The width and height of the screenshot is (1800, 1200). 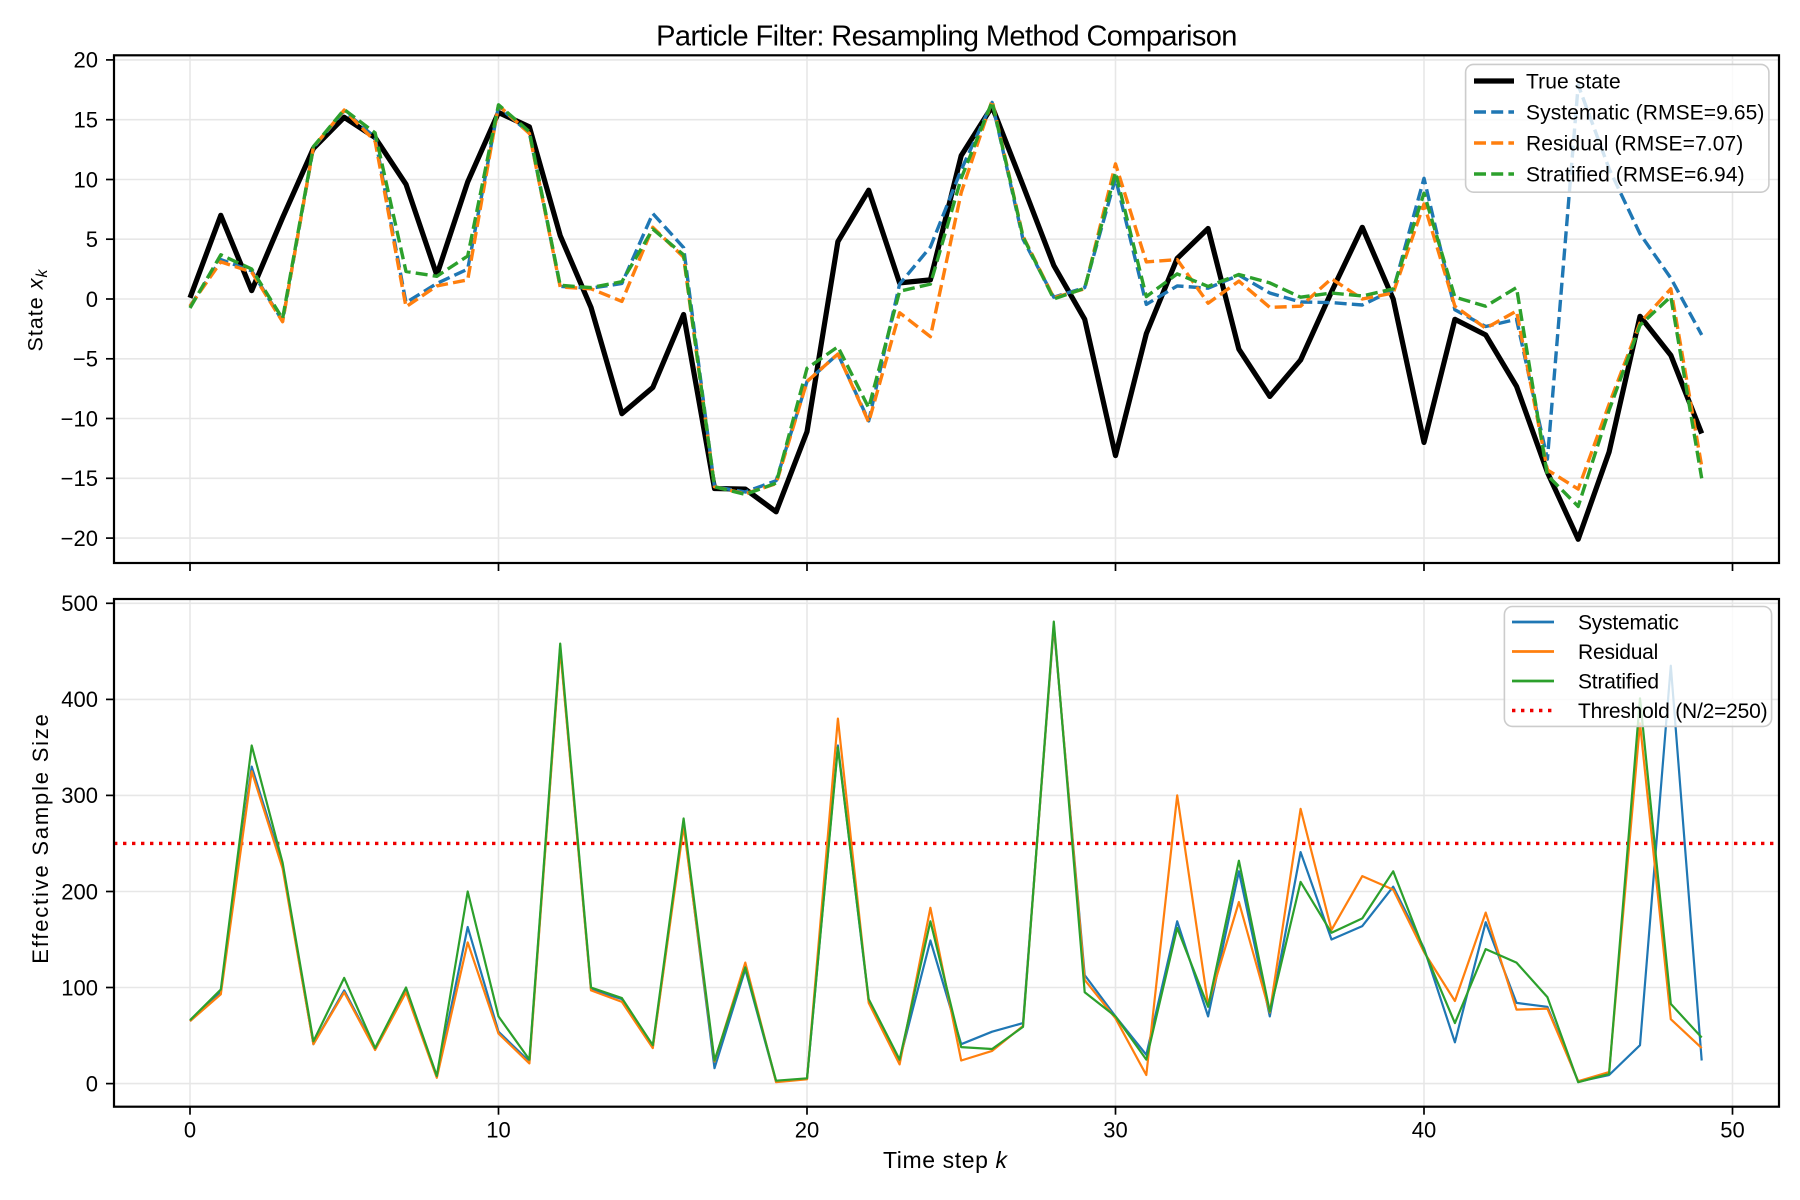 What do you see at coordinates (1424, 1130) in the screenshot?
I see `svg-text: 40` at bounding box center [1424, 1130].